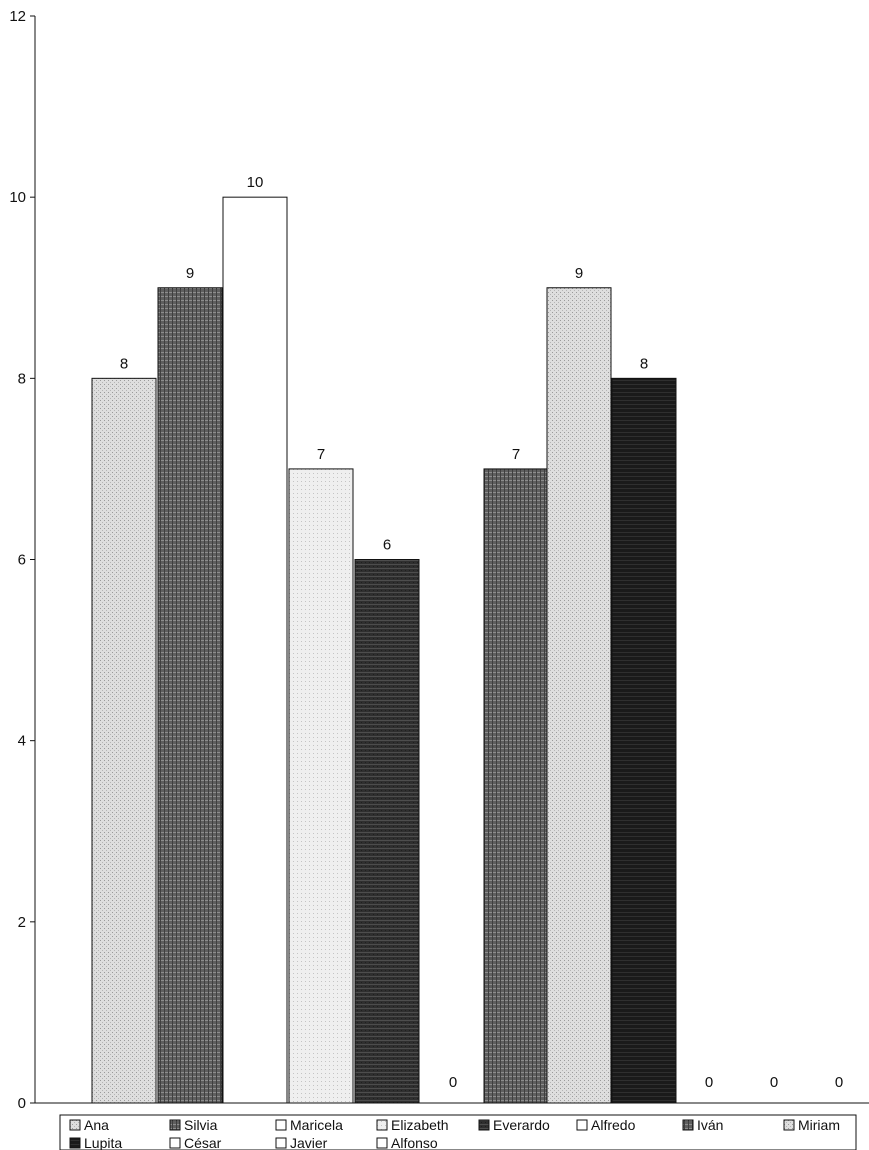  I want to click on legend-label: Alfredo, so click(613, 1125).